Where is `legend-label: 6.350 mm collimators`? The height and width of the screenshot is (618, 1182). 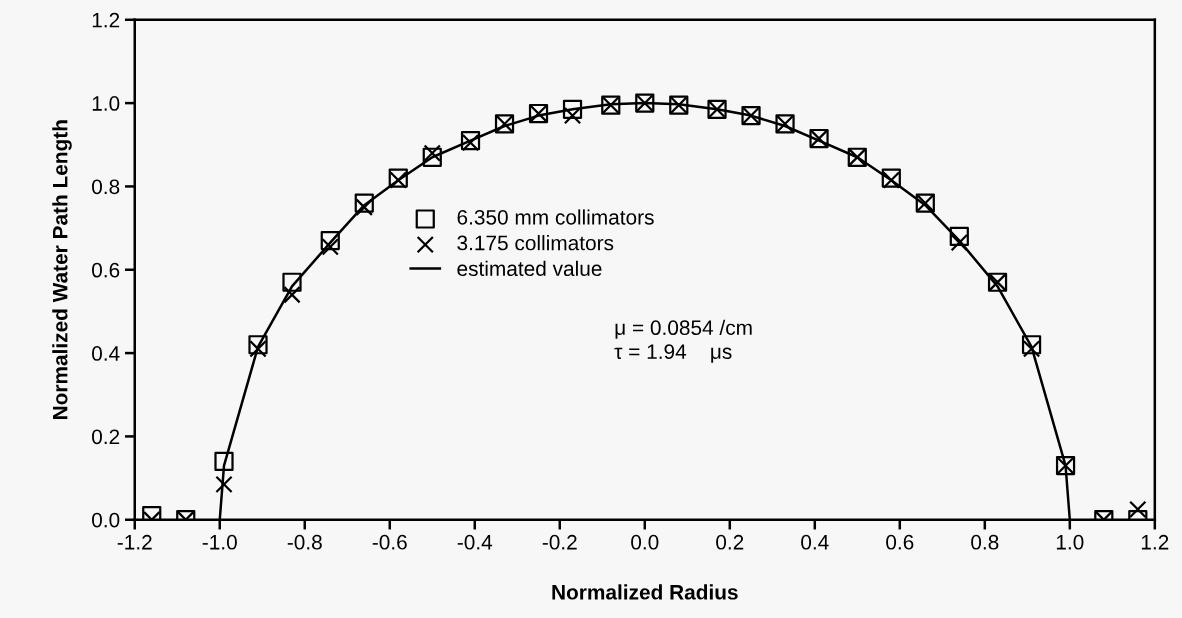
legend-label: 6.350 mm collimators is located at coordinates (555, 217).